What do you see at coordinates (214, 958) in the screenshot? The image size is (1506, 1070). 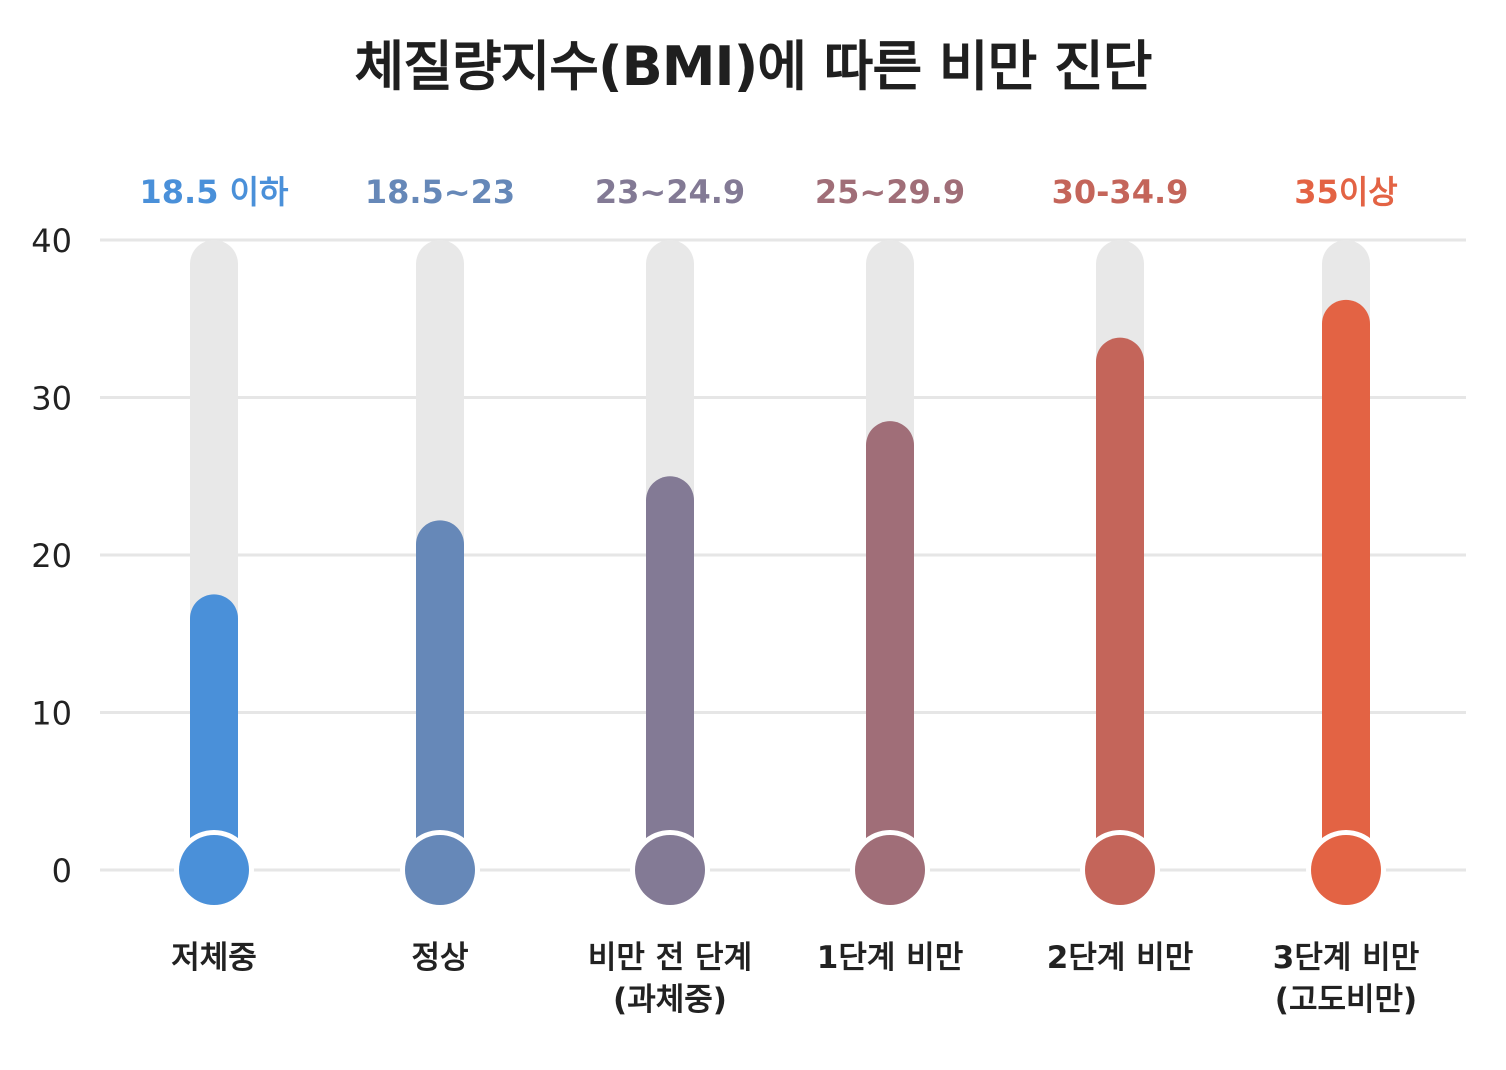 I see `category-label: 저체중` at bounding box center [214, 958].